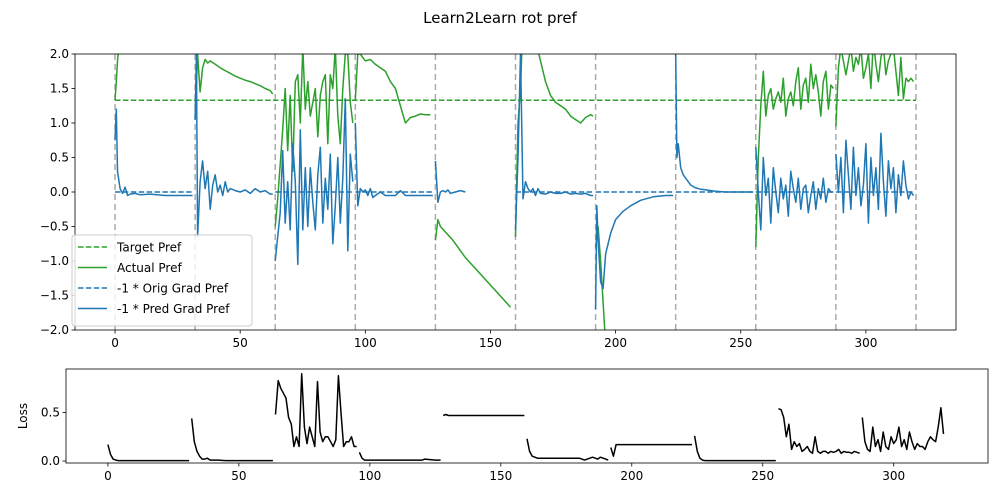  I want to click on legend-actual-pref-label: Actual Pref, so click(149, 268).